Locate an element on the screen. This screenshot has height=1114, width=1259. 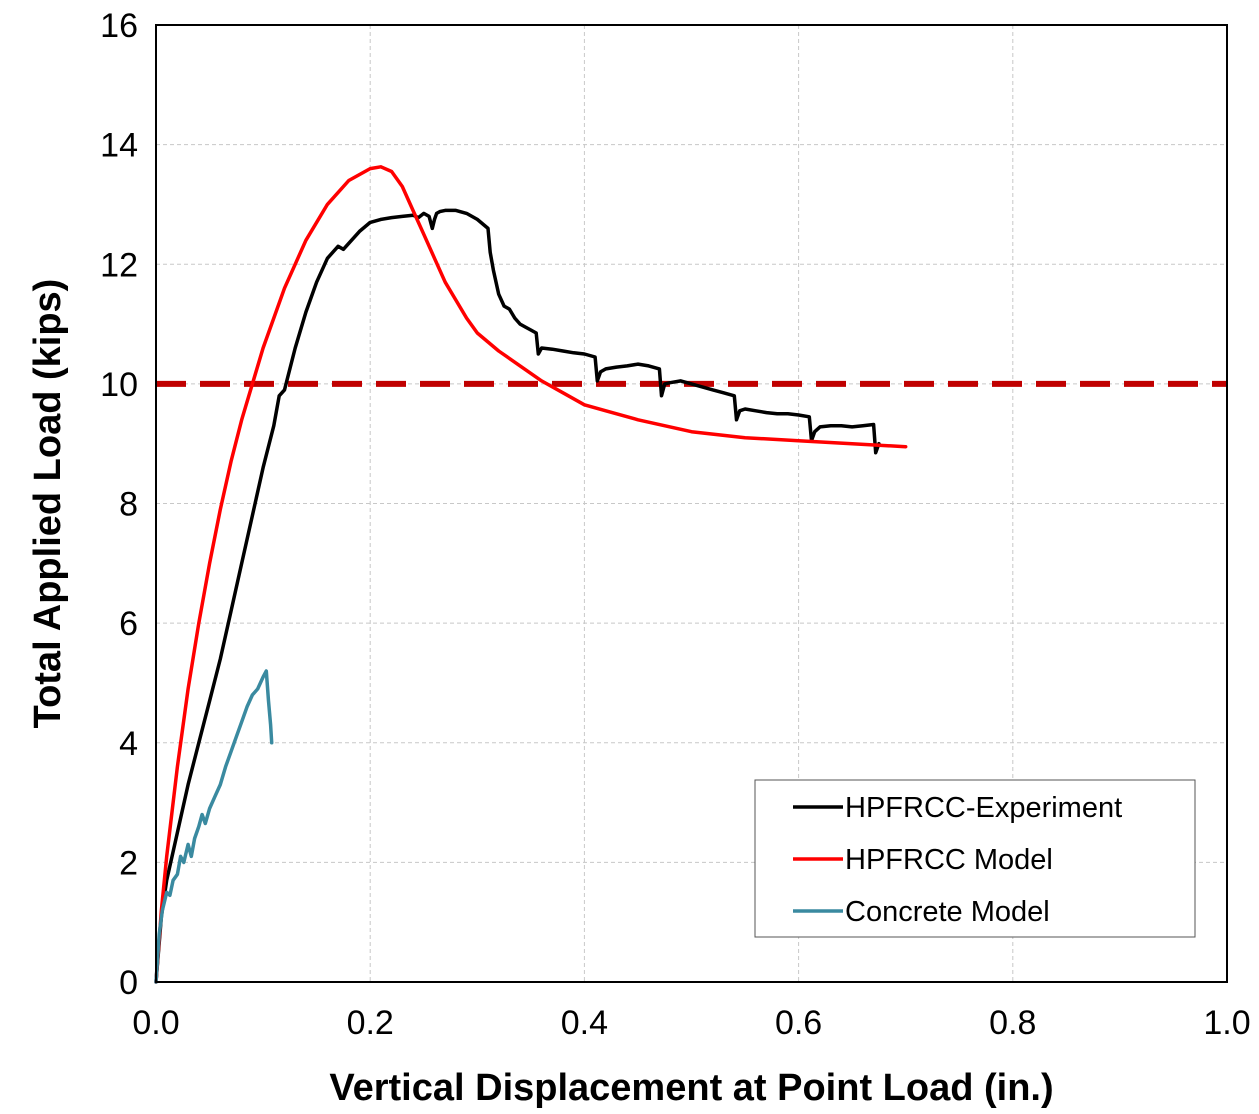
y-tick-label: 2 is located at coordinates (128, 863).